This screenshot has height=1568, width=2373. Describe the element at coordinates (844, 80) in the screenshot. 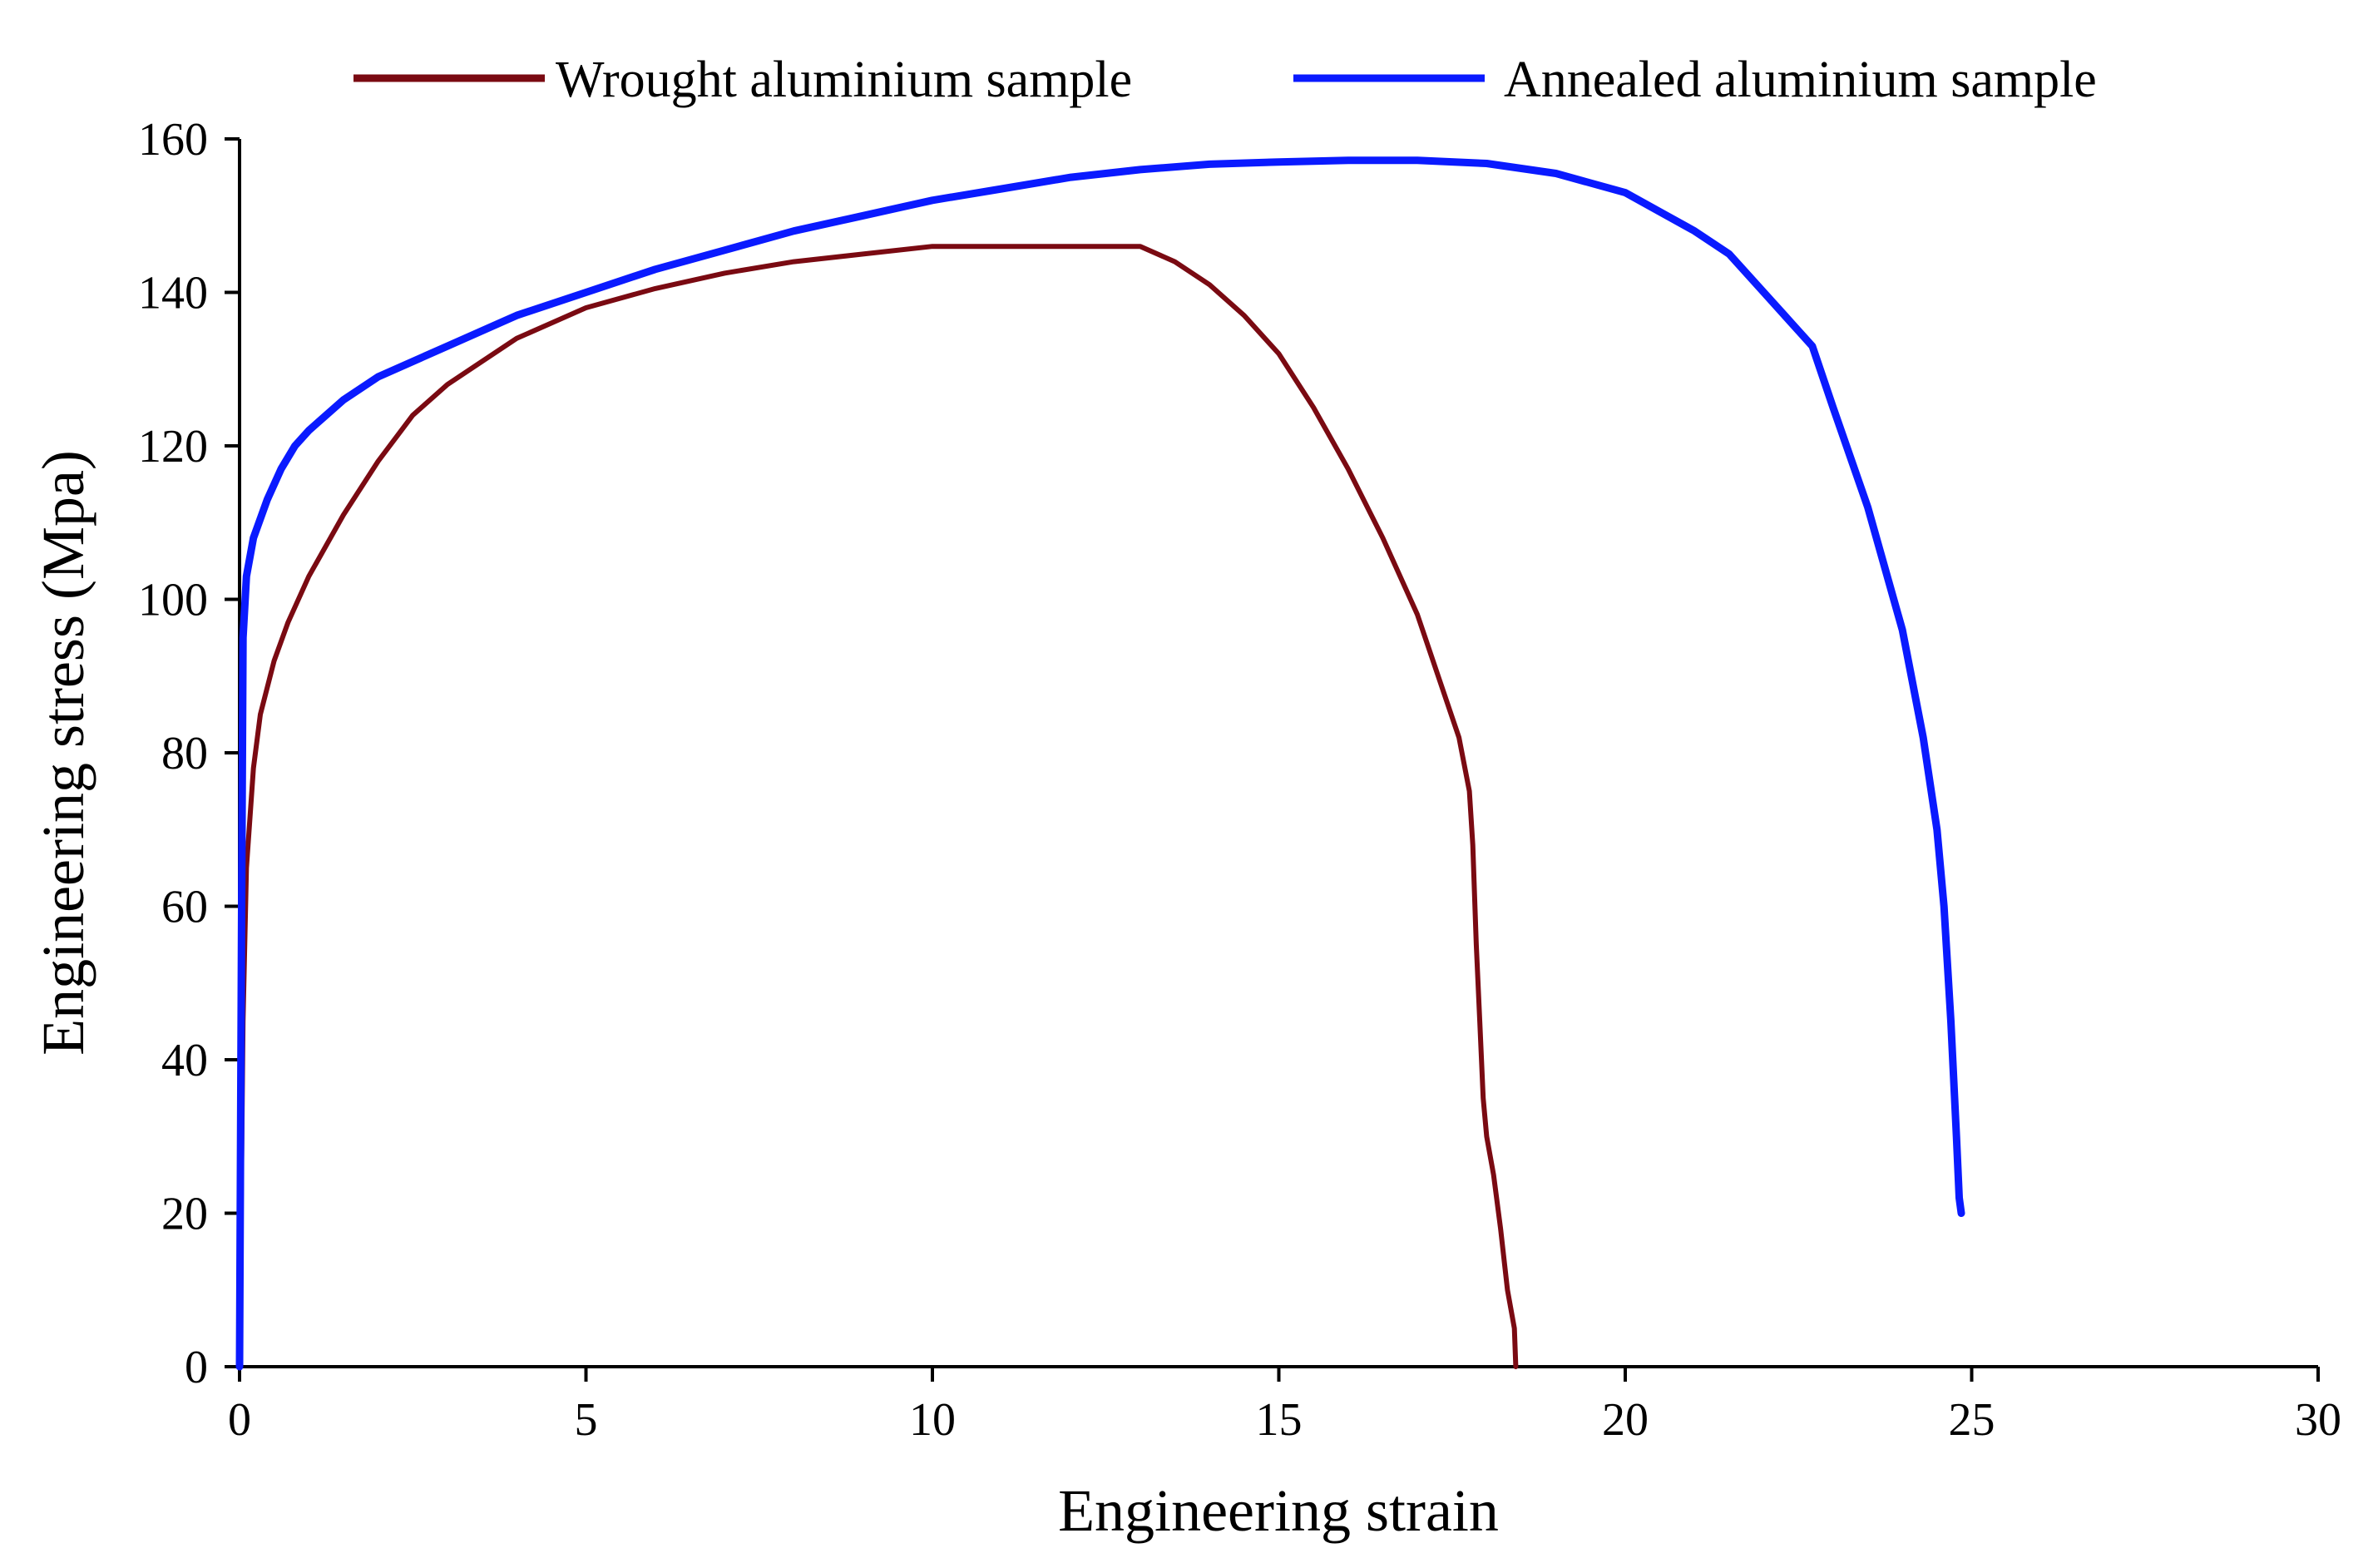

I see `legend-label-wrought: Wrought aluminium sample` at that location.